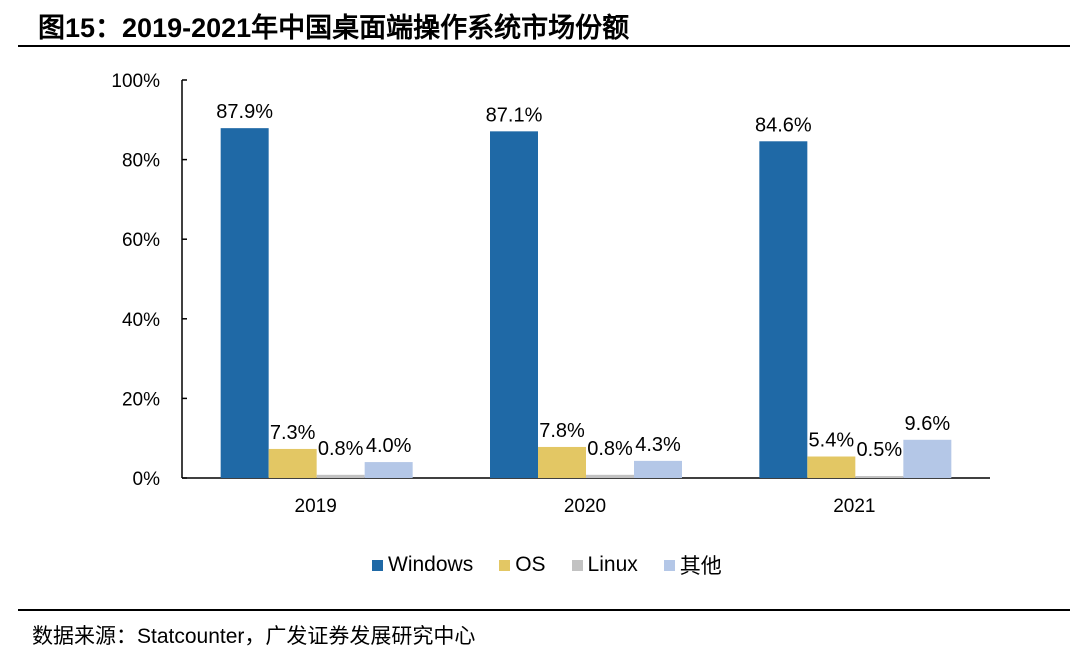  What do you see at coordinates (832, 441) in the screenshot?
I see `data-label: 5.4%` at bounding box center [832, 441].